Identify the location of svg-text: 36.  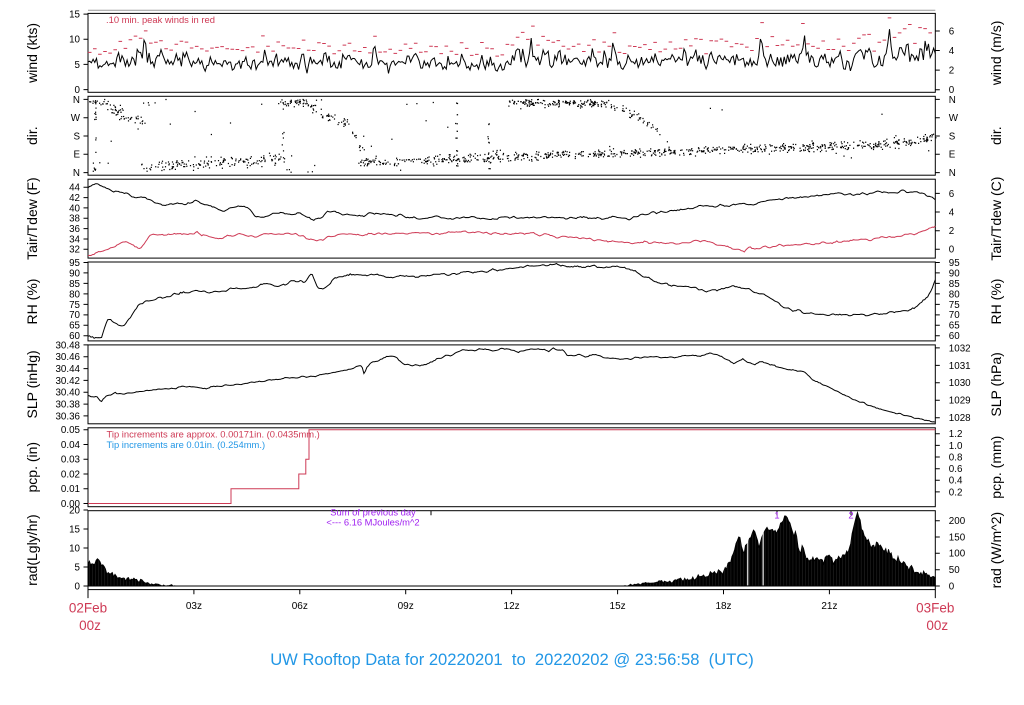
(74, 229).